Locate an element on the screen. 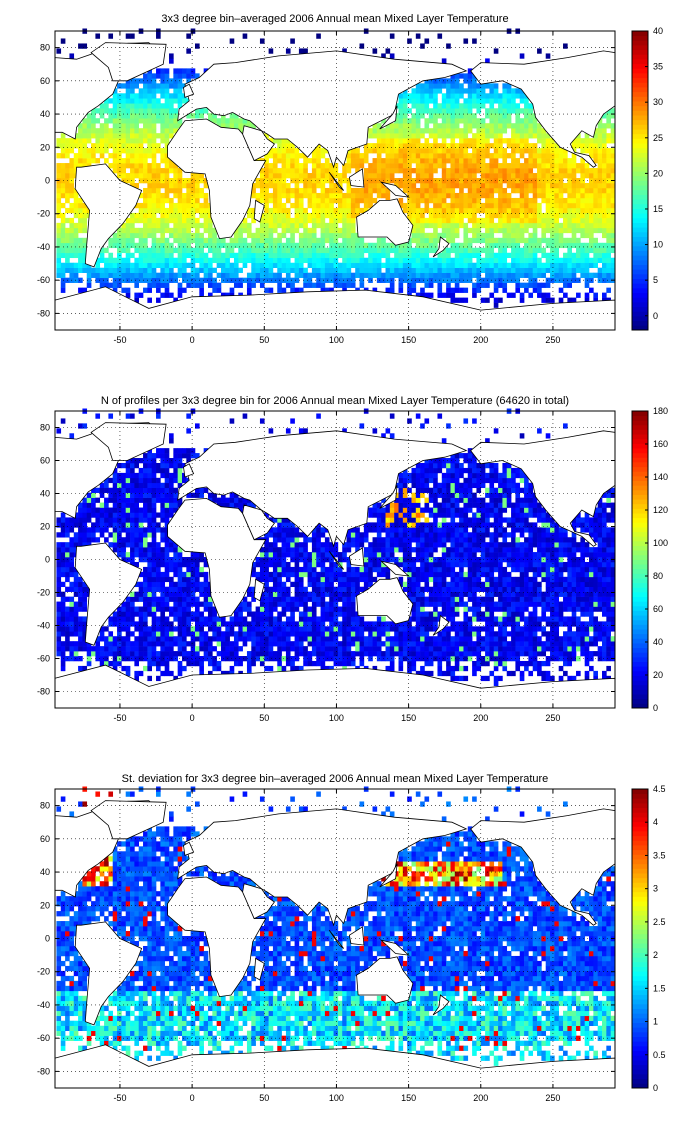 The image size is (696, 1140). colorbar-swatch is located at coordinates (640, 290).